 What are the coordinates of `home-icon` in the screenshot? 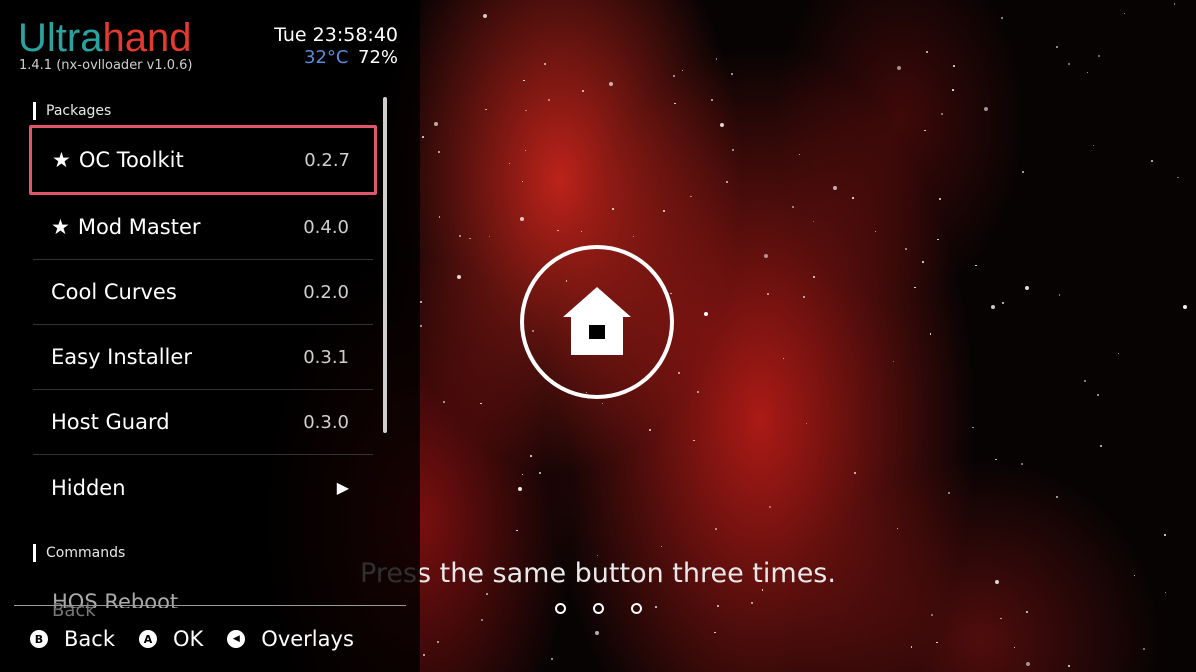 It's located at (597, 321).